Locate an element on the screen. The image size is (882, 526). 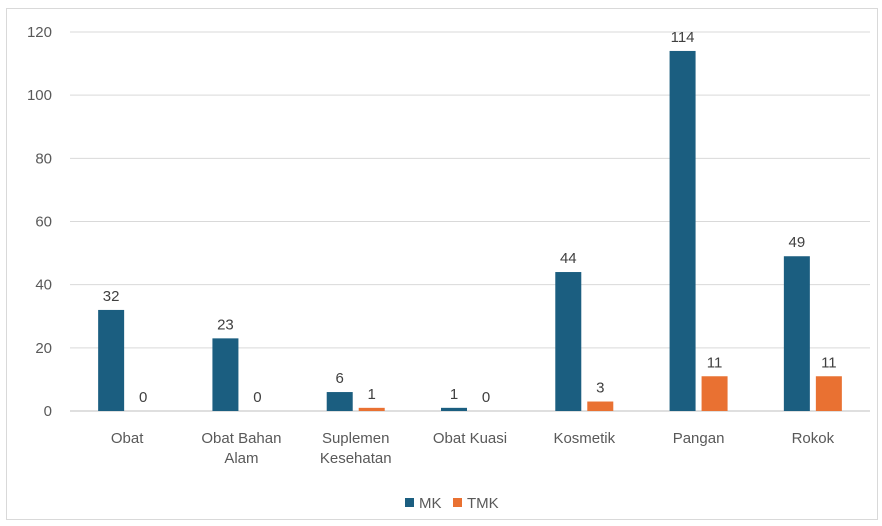
x-tick-label: Obat Kuasi is located at coordinates (470, 438).